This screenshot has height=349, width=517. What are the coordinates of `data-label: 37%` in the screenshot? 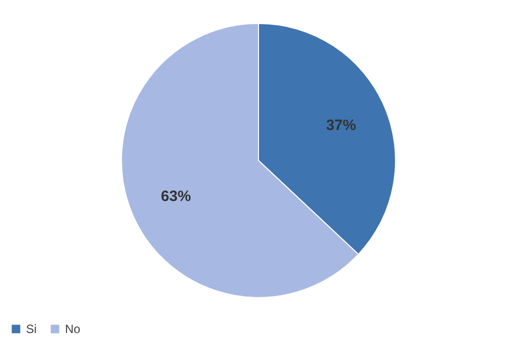 It's located at (341, 125).